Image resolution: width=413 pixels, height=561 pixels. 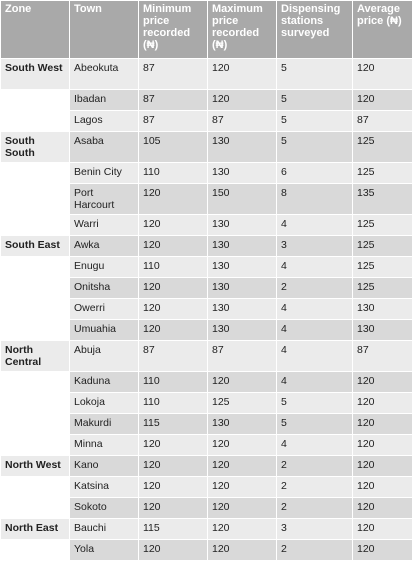 I want to click on cell-max-price: 125, so click(x=242, y=403).